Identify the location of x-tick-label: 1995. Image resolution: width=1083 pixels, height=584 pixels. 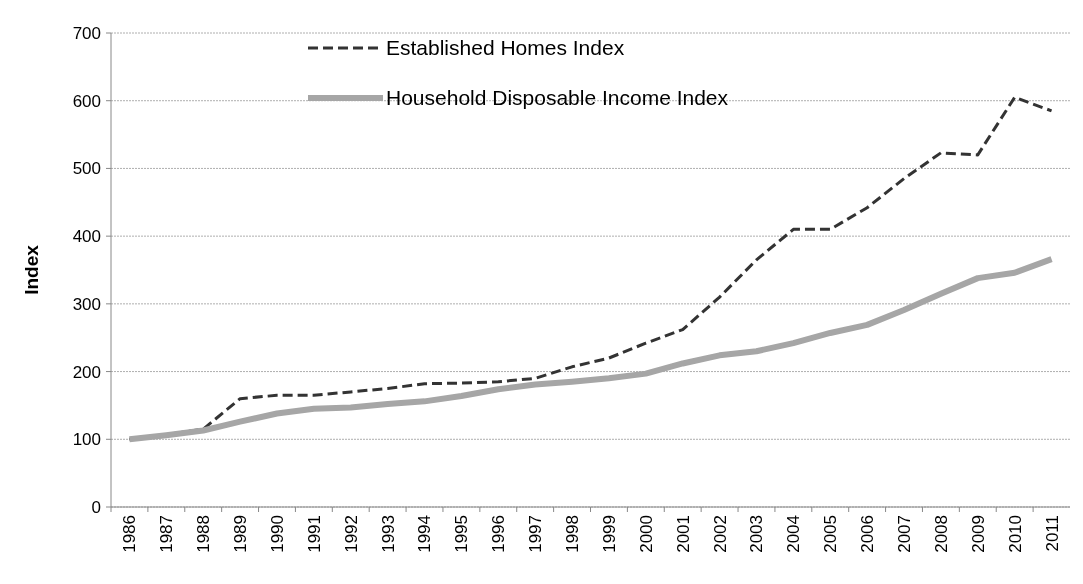
(462, 534).